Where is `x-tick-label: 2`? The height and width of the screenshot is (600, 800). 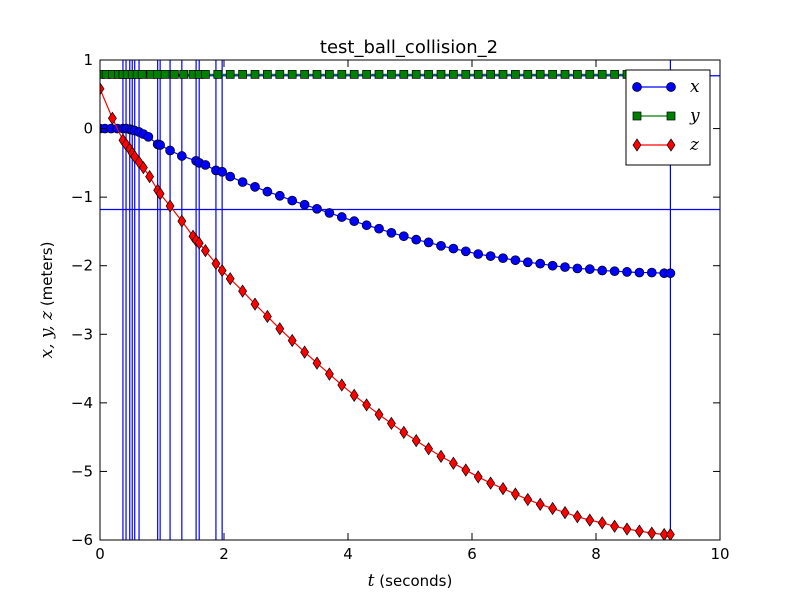 x-tick-label: 2 is located at coordinates (224, 554).